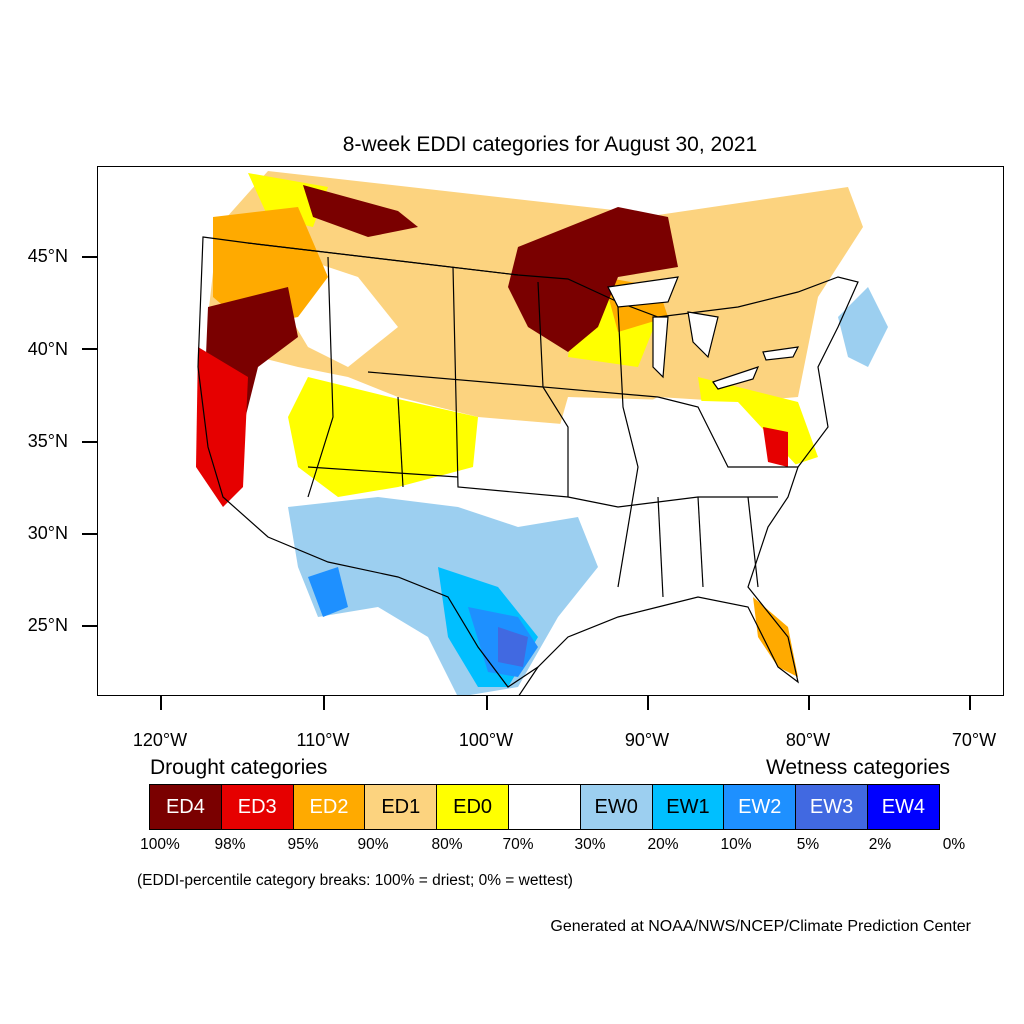 Image resolution: width=1024 pixels, height=1024 pixels. Describe the element at coordinates (160, 740) in the screenshot. I see `lon-label: 120°W` at that location.